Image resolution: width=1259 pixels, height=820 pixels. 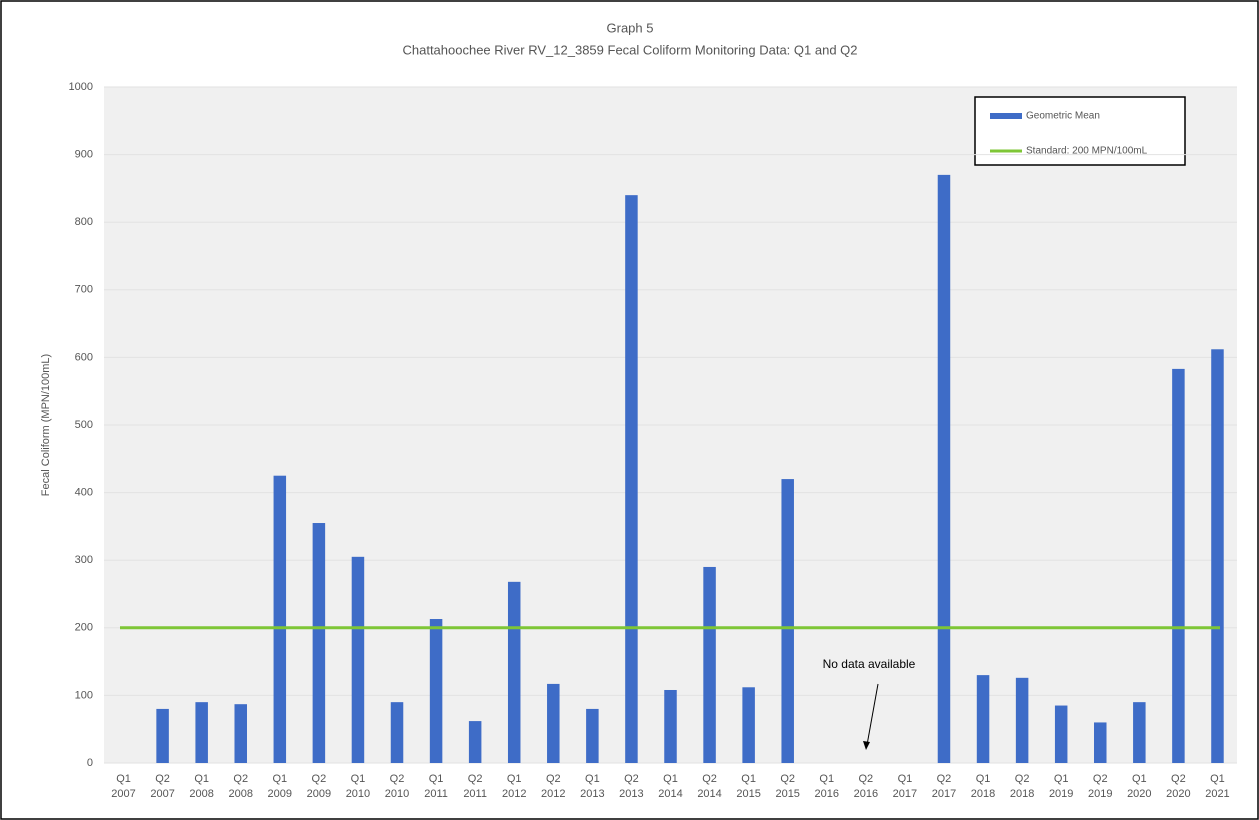 I want to click on x-tick-label: Q1 2015, so click(x=748, y=786).